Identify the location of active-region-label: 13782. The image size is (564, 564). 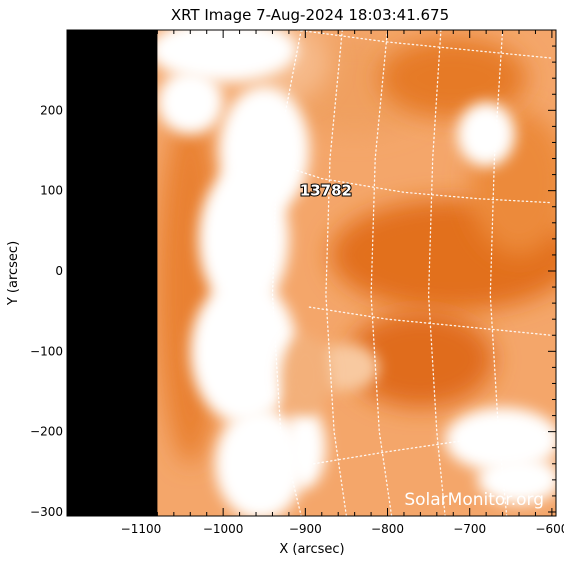
(326, 191).